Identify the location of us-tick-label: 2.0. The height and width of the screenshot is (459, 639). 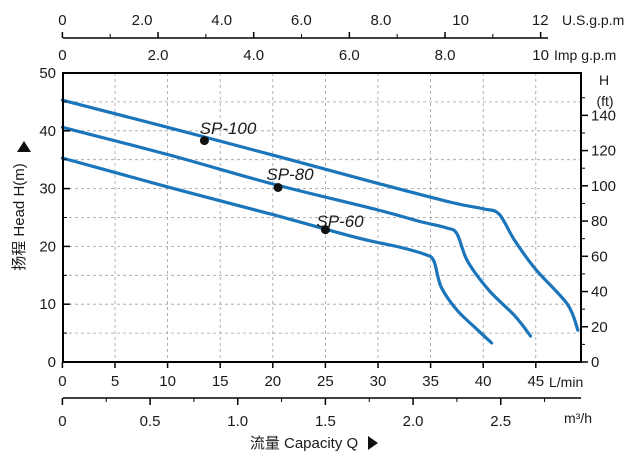
(142, 20).